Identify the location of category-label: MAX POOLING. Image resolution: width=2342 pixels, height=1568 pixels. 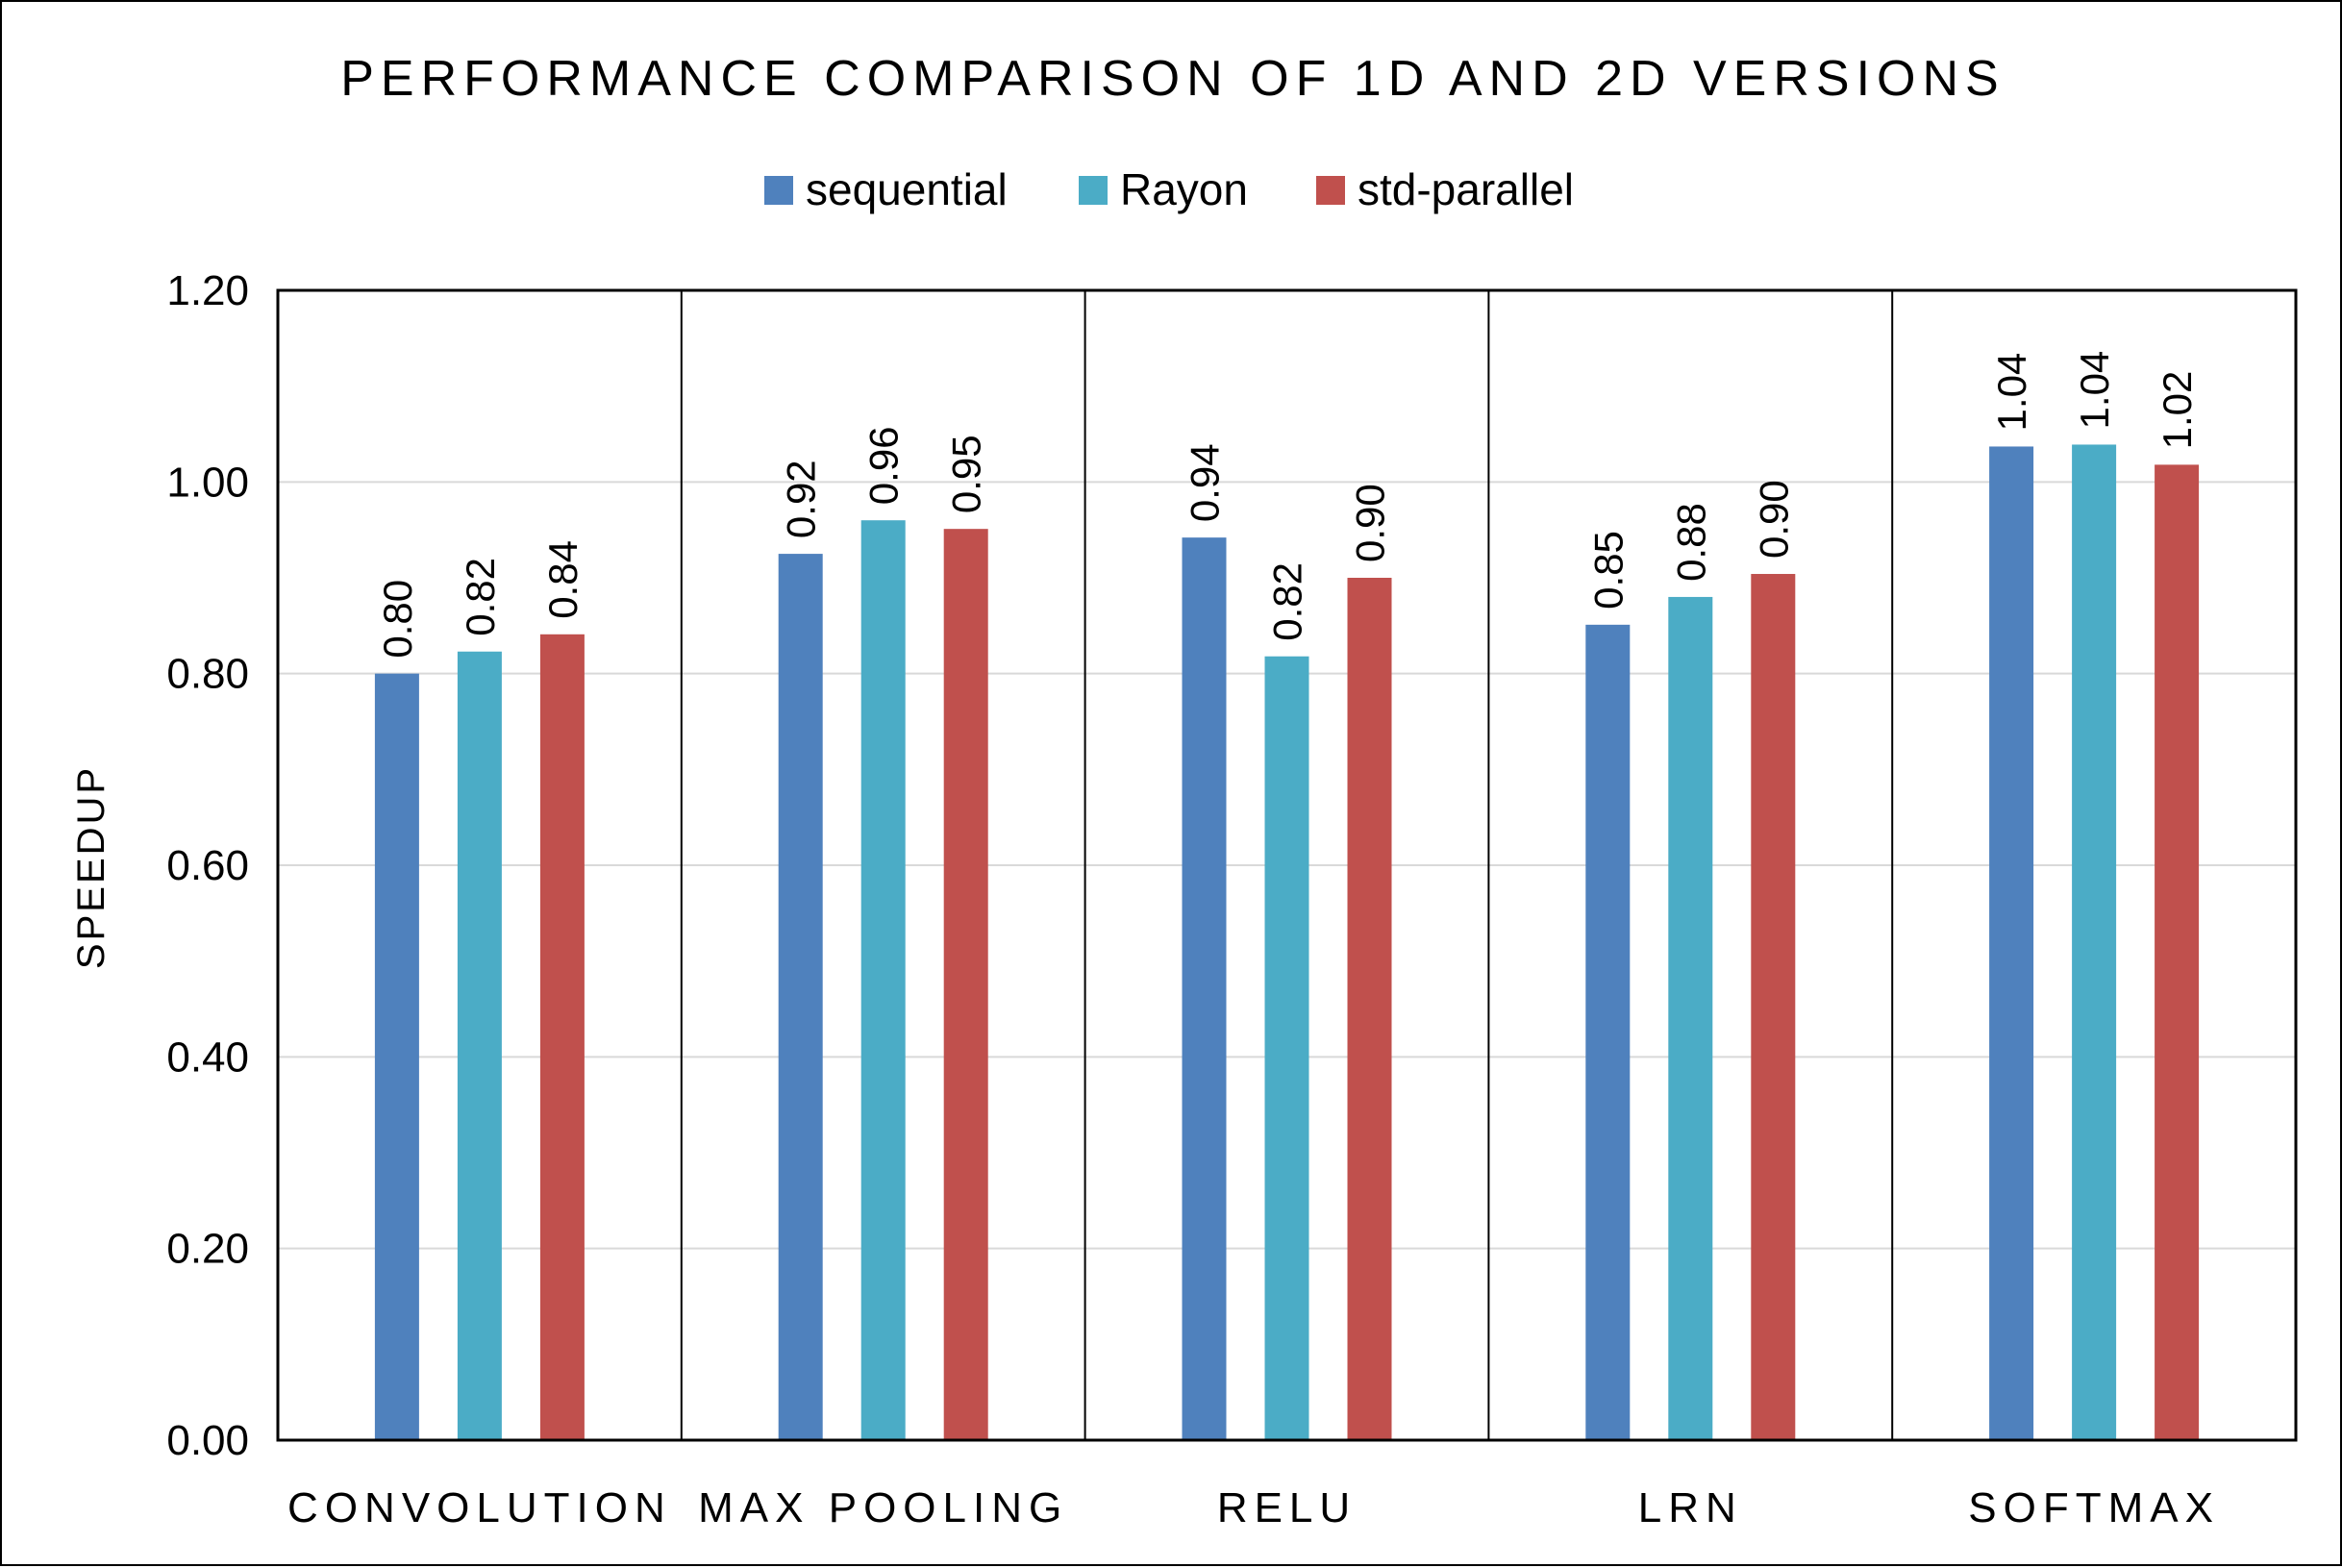
(883, 1507).